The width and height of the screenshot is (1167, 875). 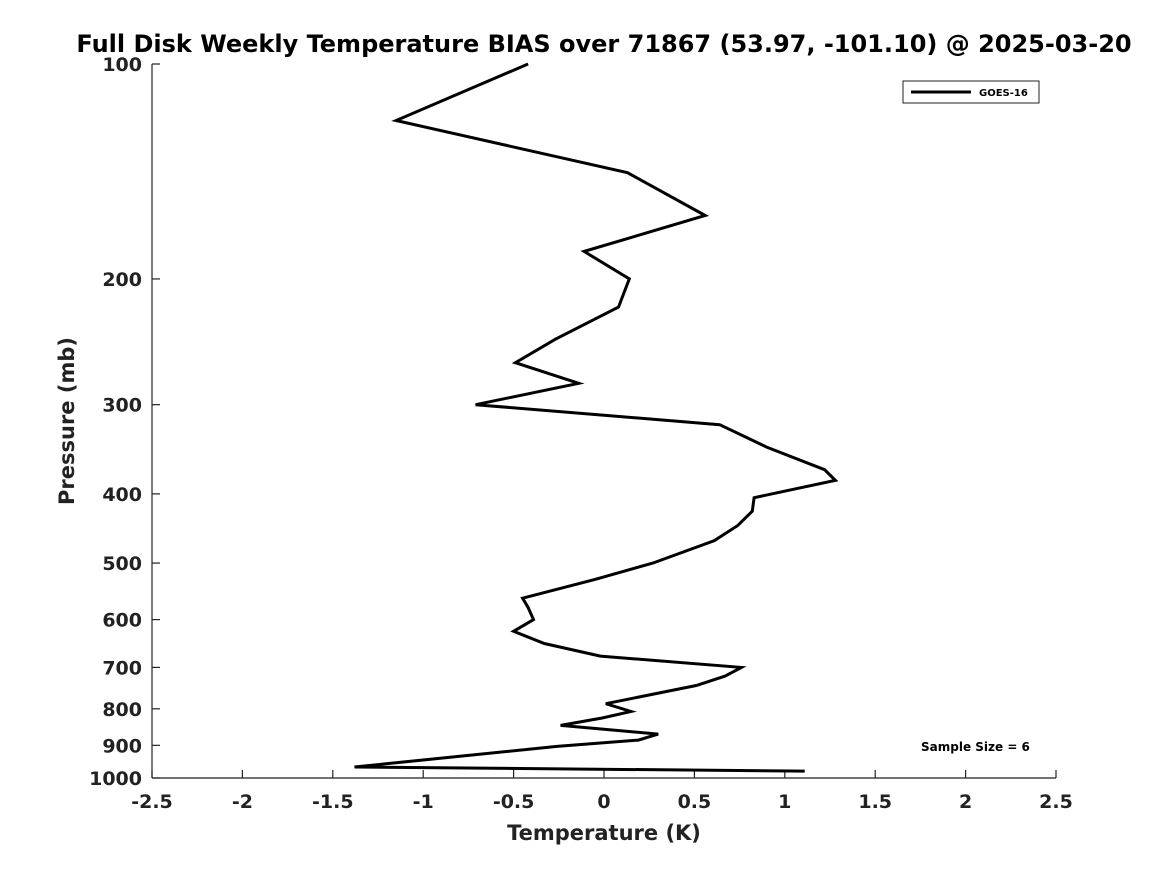 What do you see at coordinates (1003, 93) in the screenshot?
I see `legend-label-goes16: GOES-16` at bounding box center [1003, 93].